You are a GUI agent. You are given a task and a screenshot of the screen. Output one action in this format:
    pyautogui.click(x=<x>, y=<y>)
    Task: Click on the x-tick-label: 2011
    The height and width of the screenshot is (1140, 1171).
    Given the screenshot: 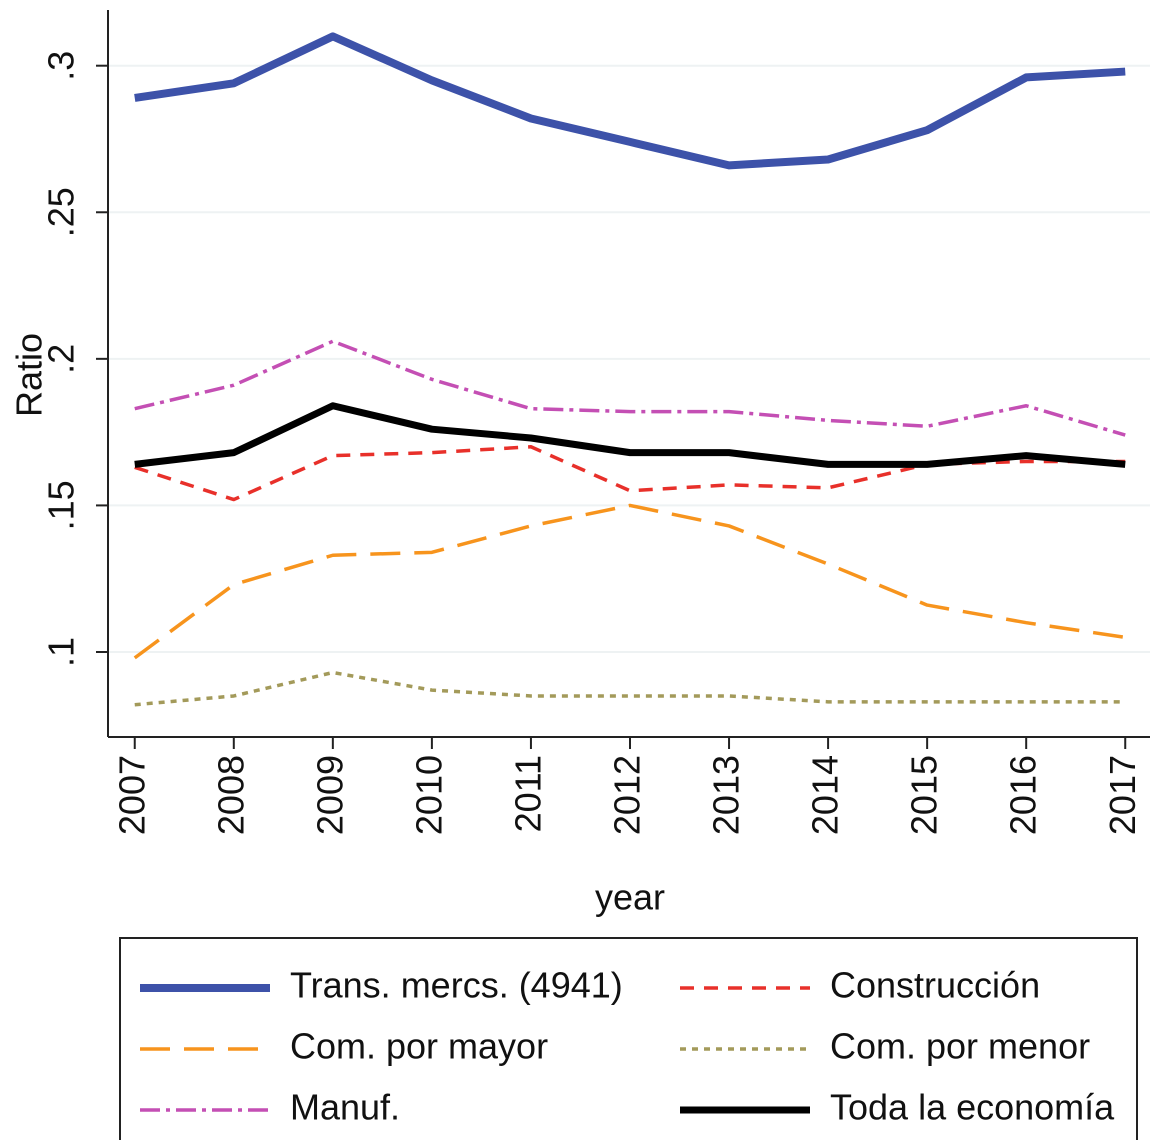 What is the action you would take?
    pyautogui.click(x=527, y=793)
    